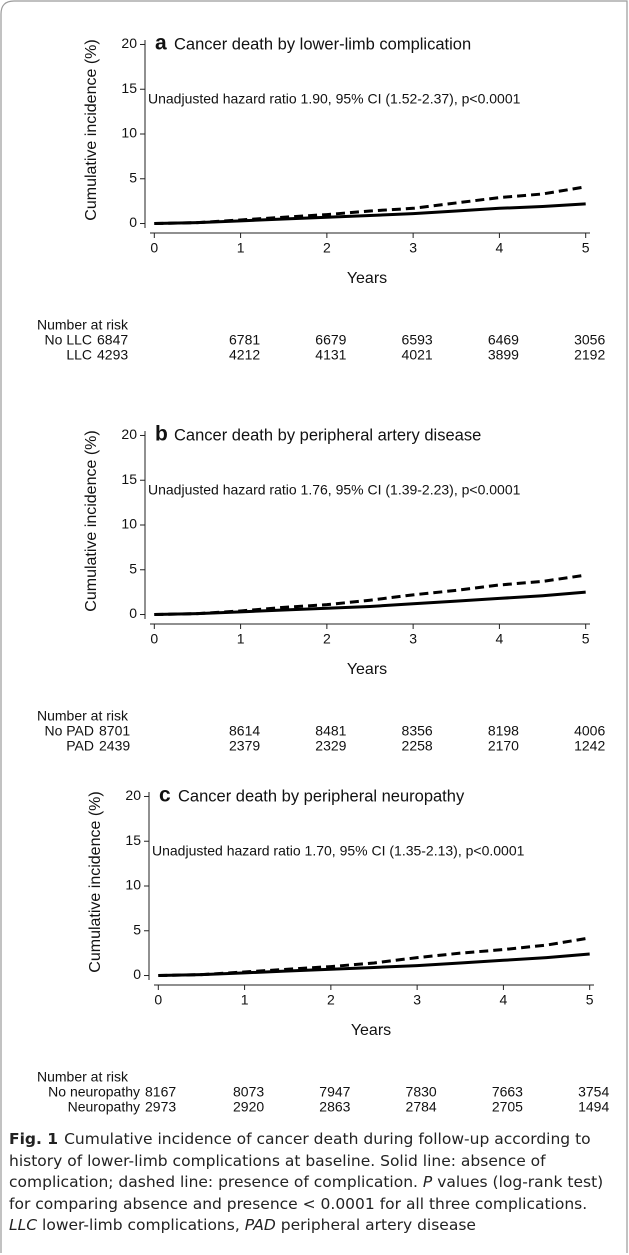  What do you see at coordinates (507, 1107) in the screenshot?
I see `risk-value: 2705` at bounding box center [507, 1107].